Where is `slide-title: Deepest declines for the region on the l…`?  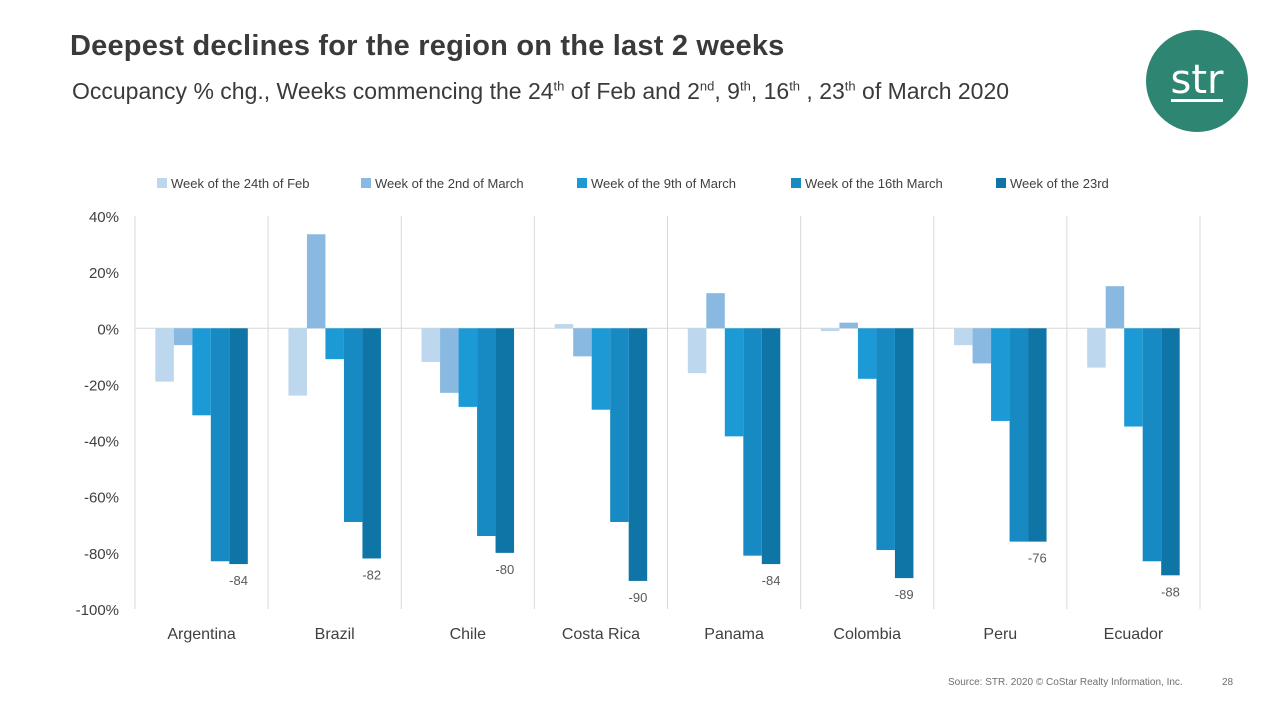
slide-title: Deepest declines for the region on the l… is located at coordinates (427, 46).